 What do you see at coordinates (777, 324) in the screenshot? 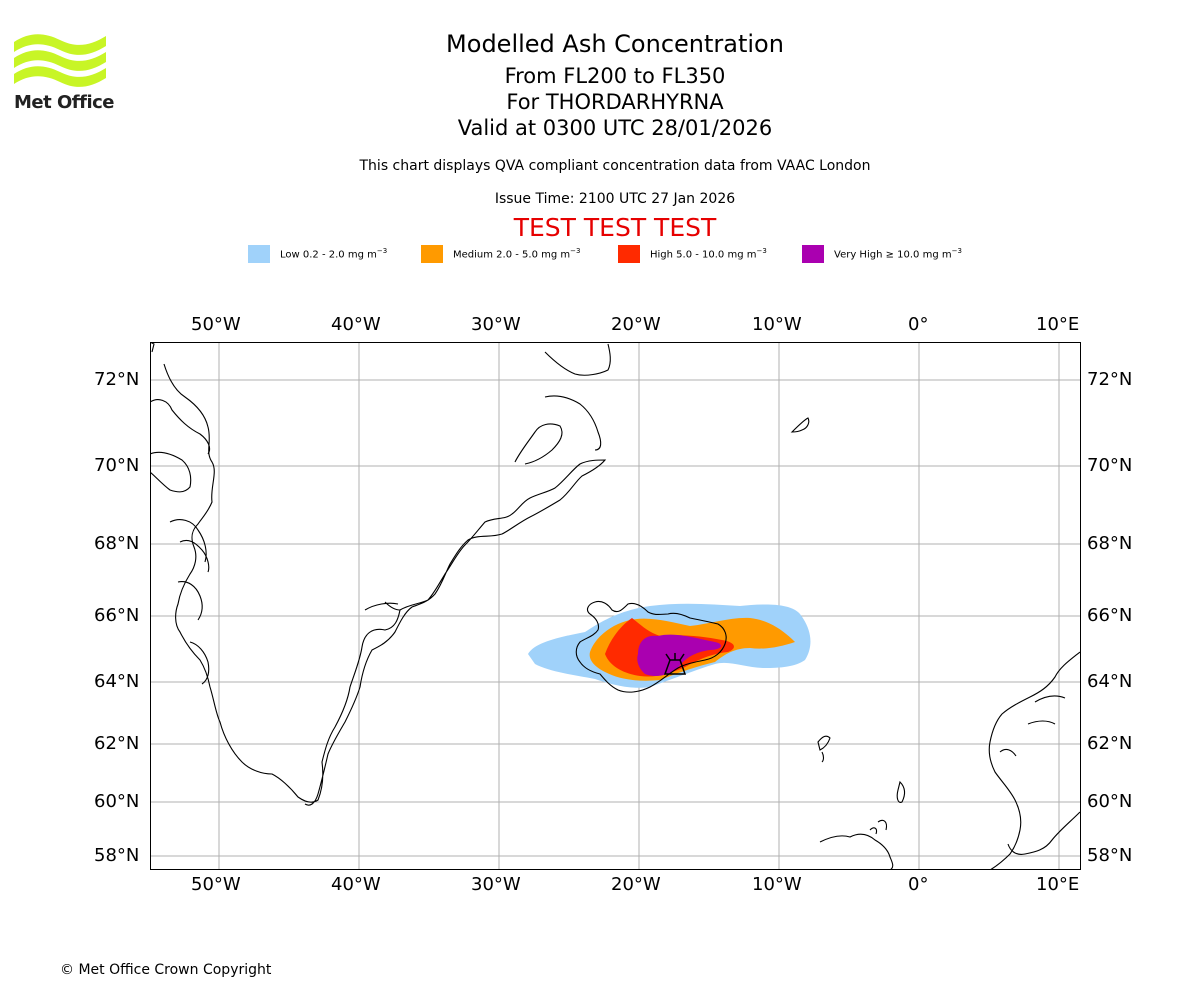
I see `lon-label-top-10w: 10°W` at bounding box center [777, 324].